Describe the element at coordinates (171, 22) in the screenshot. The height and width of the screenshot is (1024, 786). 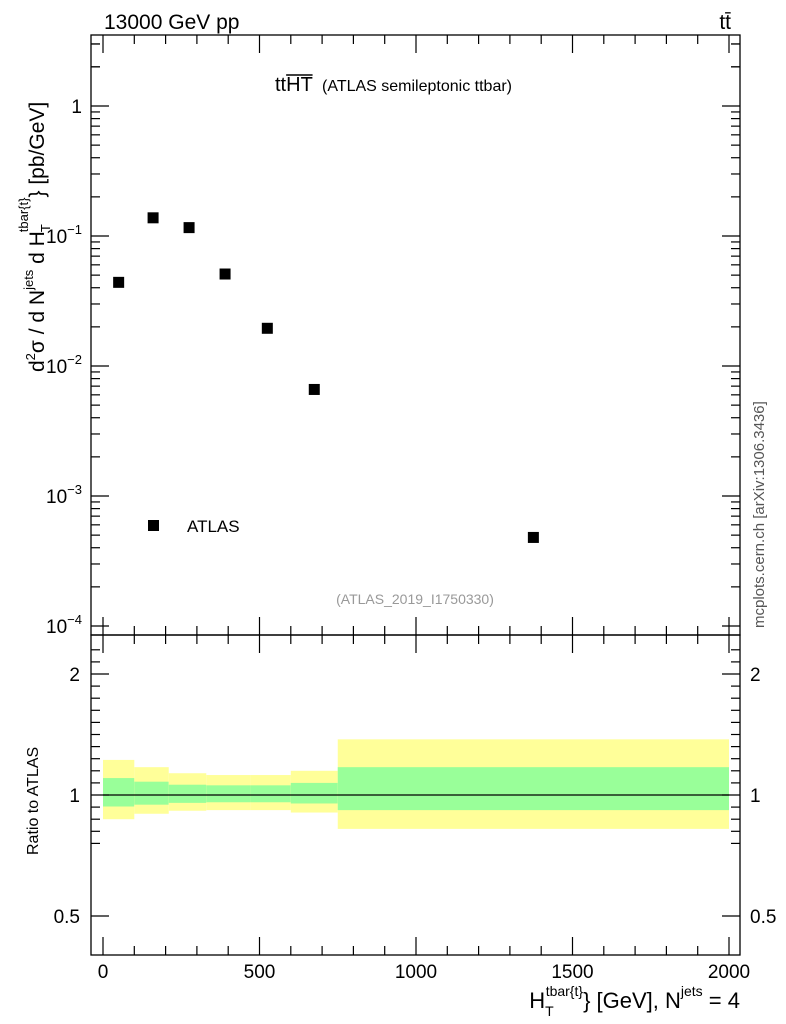
I see `energy-label: 13000 GeV pp` at that location.